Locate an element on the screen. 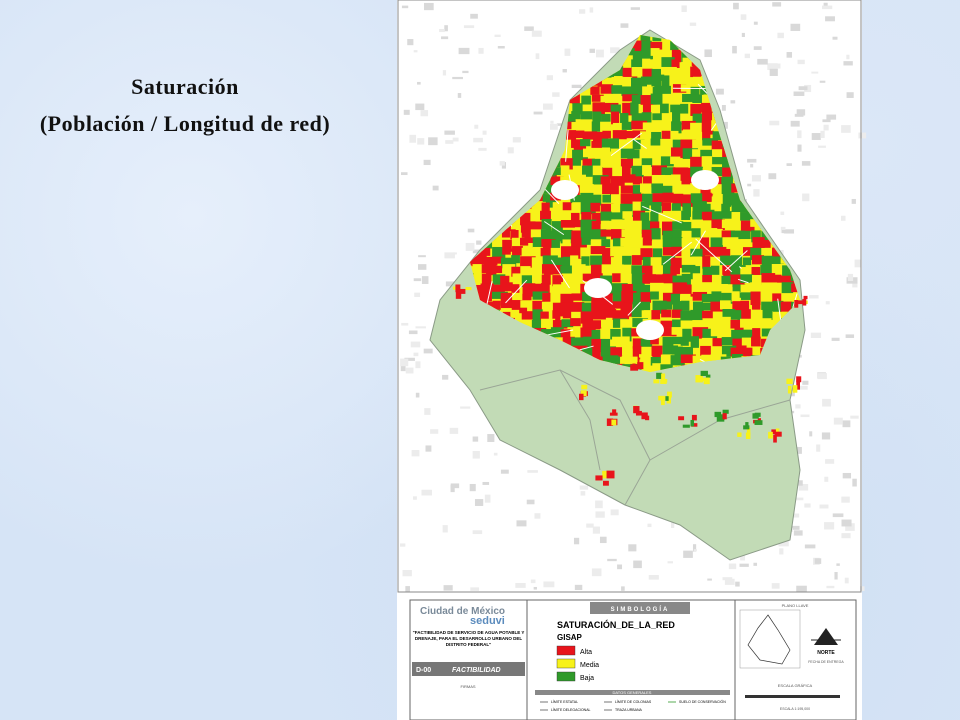  legend-heading: SIMBOLOGÍA is located at coordinates (640, 609).